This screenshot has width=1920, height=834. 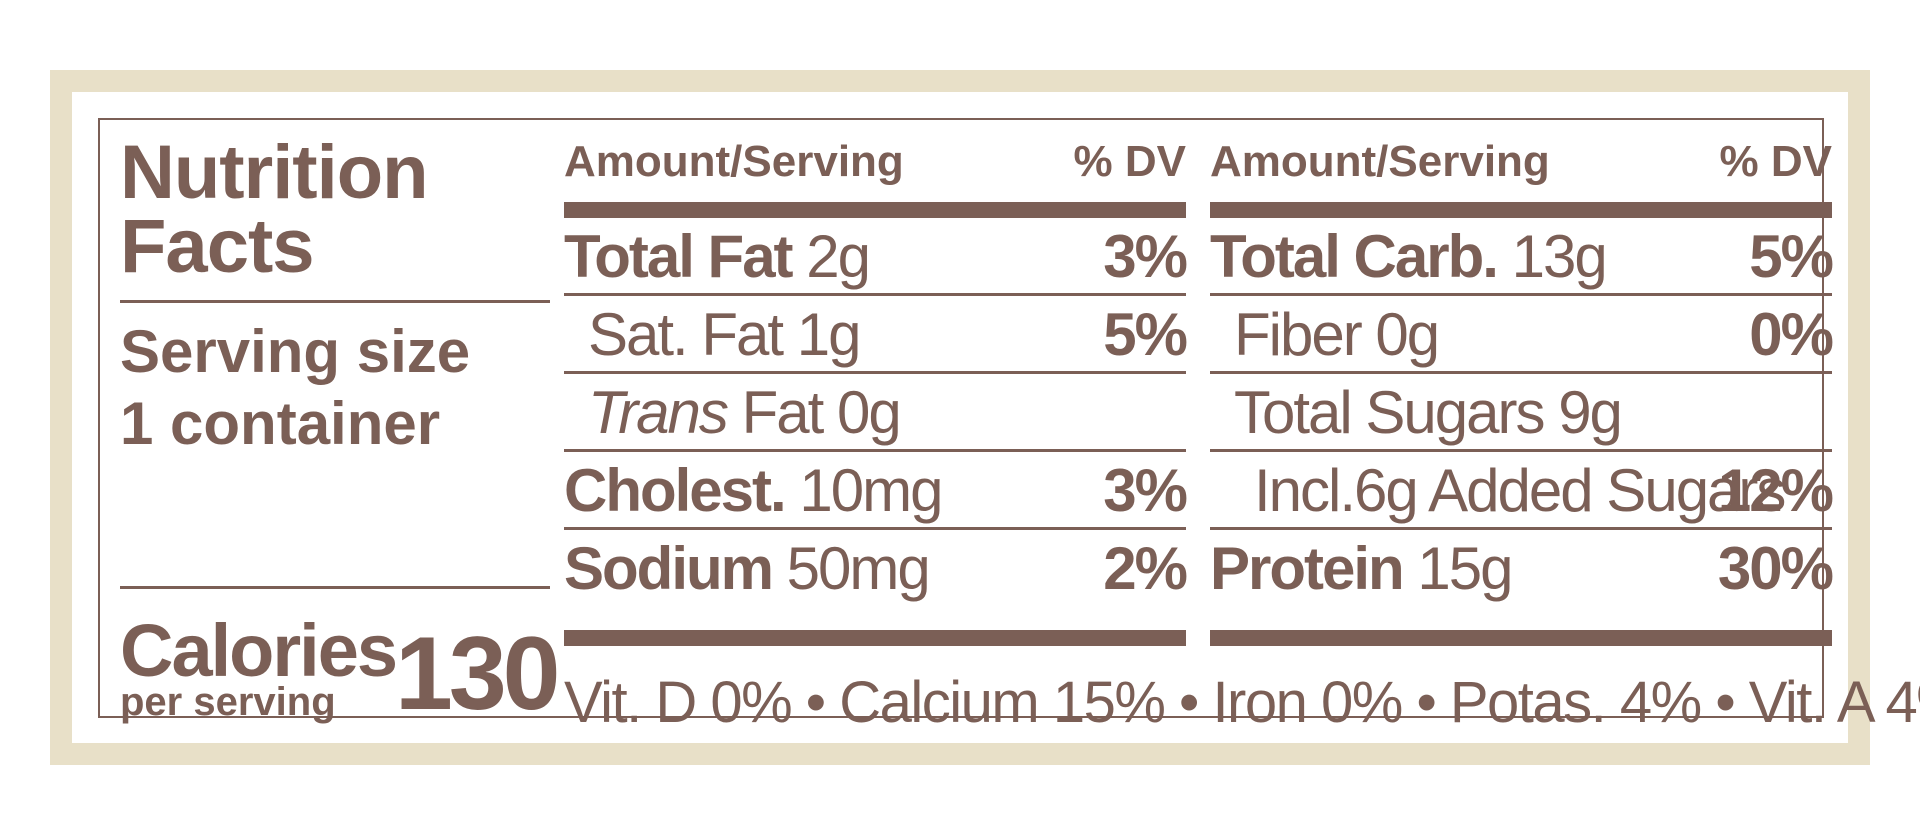 I want to click on nutrient-name: Total Fat, so click(x=679, y=256).